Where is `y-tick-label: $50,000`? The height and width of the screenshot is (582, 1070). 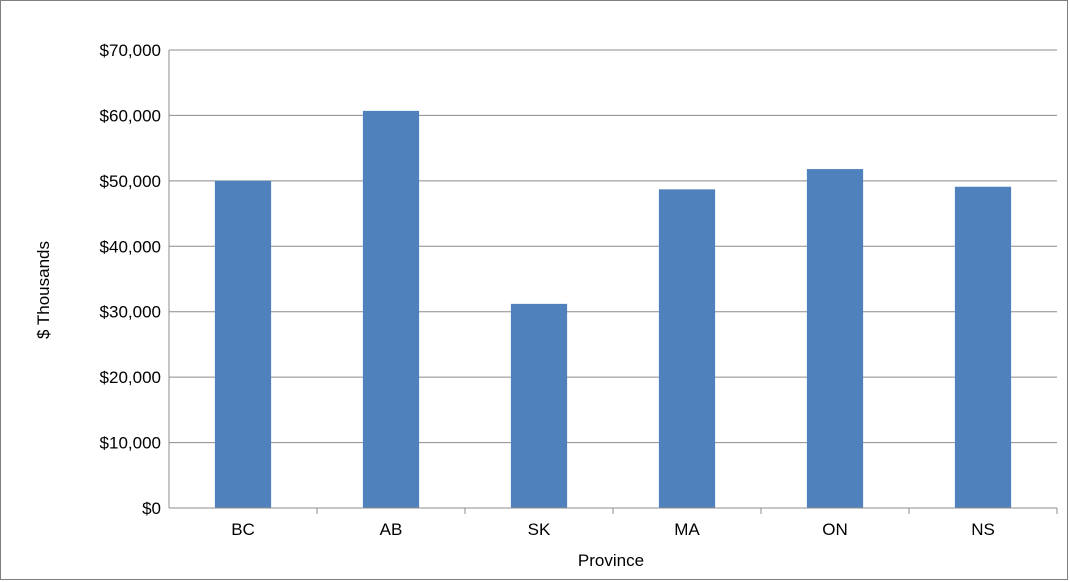
y-tick-label: $50,000 is located at coordinates (130, 181).